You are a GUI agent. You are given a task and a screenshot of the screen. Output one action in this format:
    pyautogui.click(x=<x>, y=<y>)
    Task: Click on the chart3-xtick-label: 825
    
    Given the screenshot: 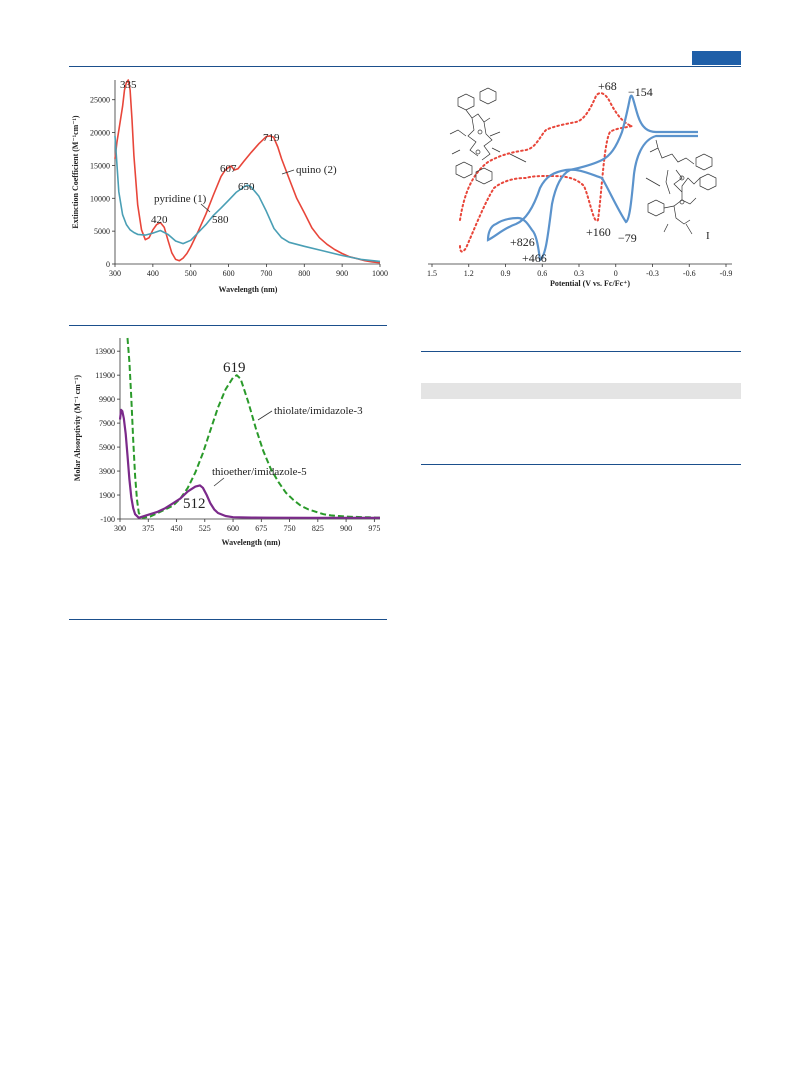 What is the action you would take?
    pyautogui.click(x=318, y=528)
    